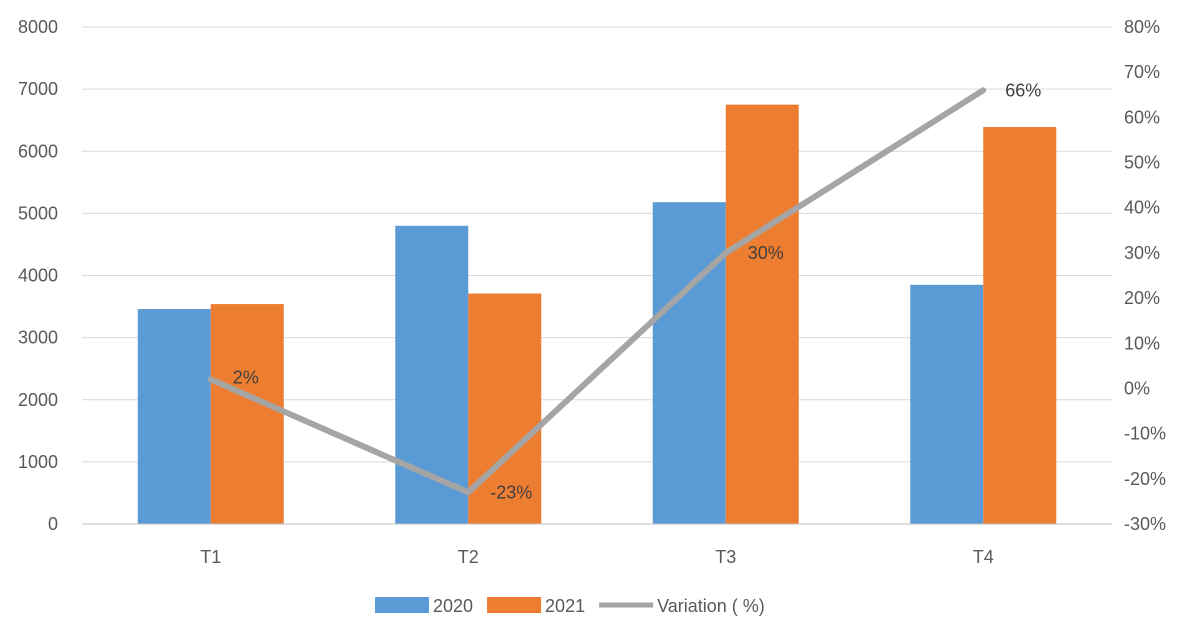 The image size is (1190, 619). I want to click on right-tick-label: 40%, so click(1142, 208).